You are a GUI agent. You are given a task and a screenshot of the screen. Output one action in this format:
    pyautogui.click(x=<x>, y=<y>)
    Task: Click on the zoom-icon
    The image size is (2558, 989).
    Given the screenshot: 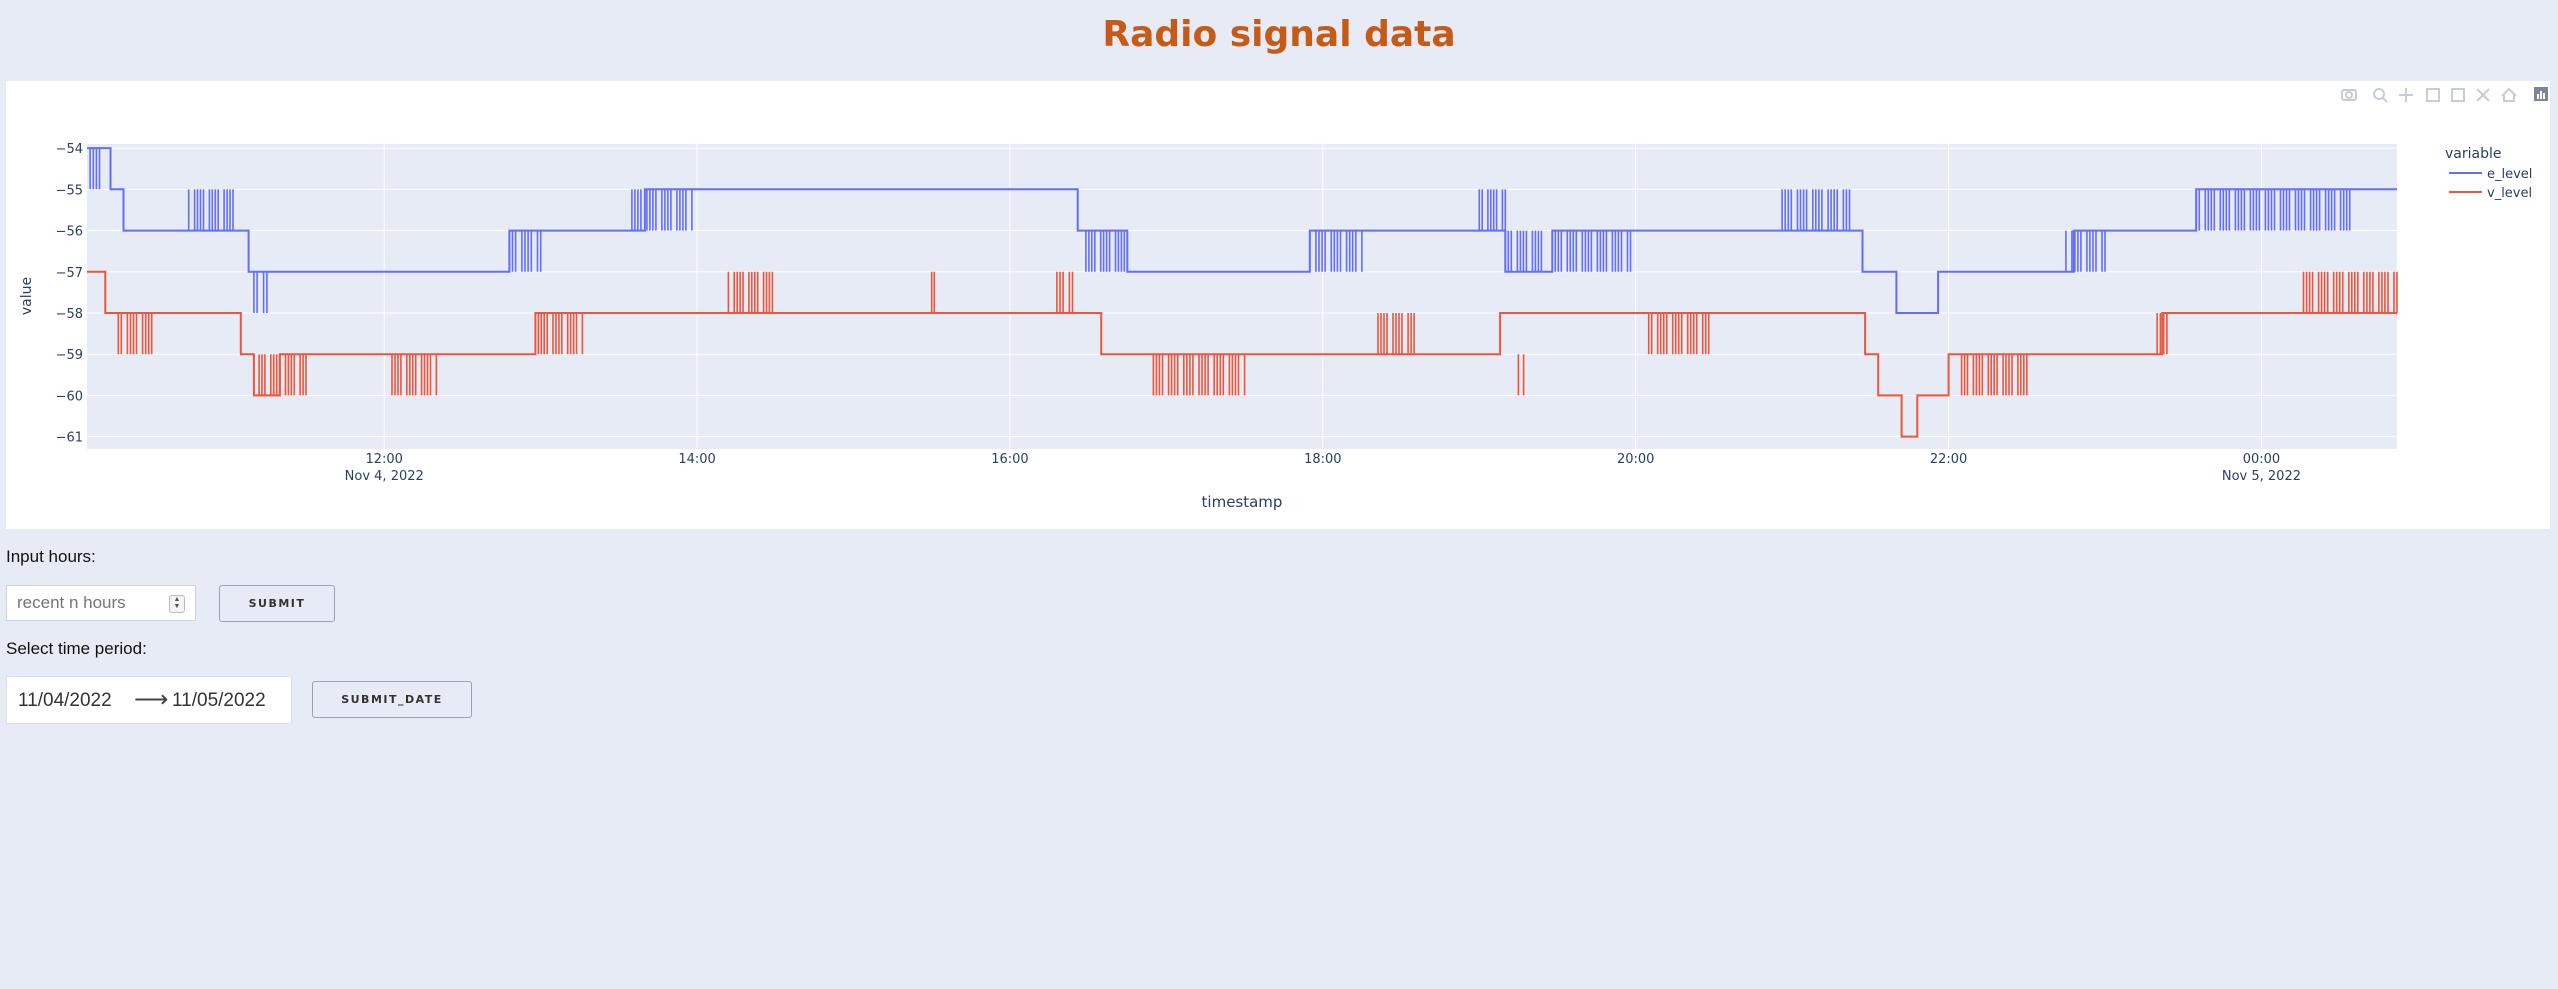 What is the action you would take?
    pyautogui.click(x=2380, y=95)
    